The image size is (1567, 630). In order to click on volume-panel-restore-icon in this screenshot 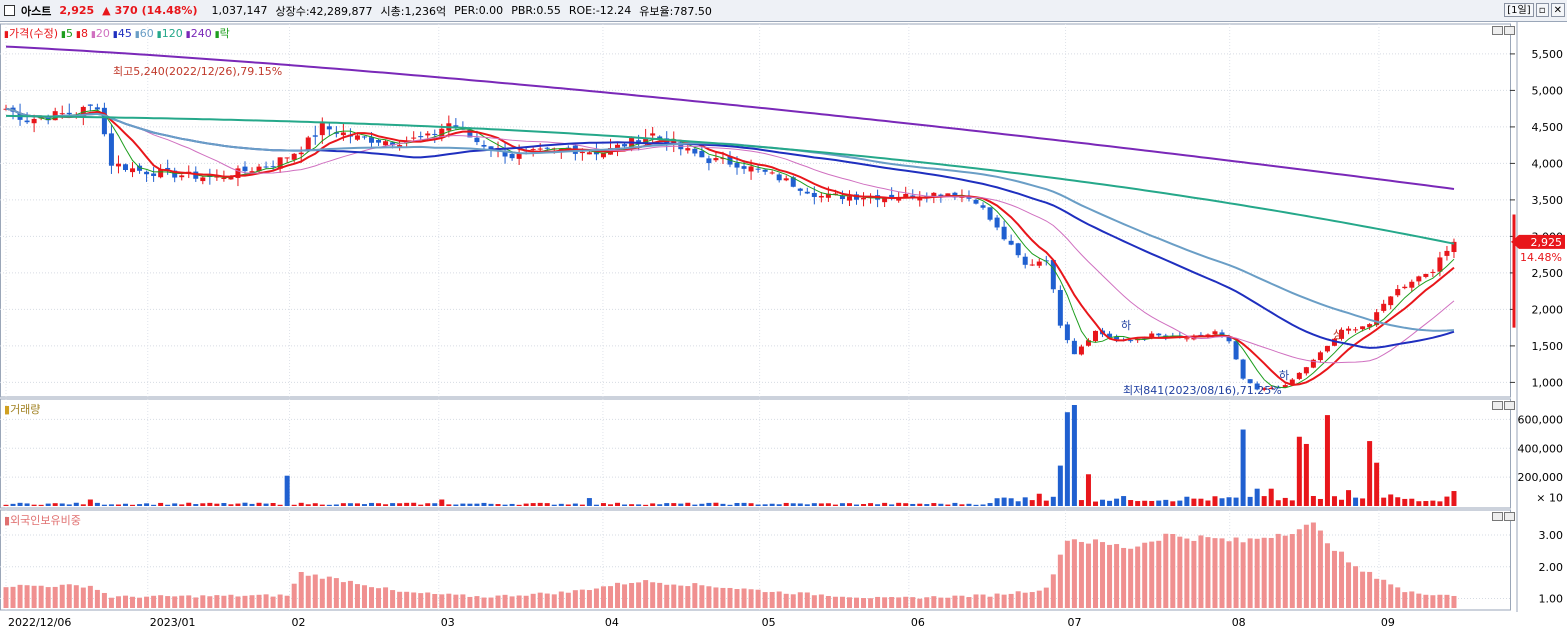, I will do `click(1497, 405)`.